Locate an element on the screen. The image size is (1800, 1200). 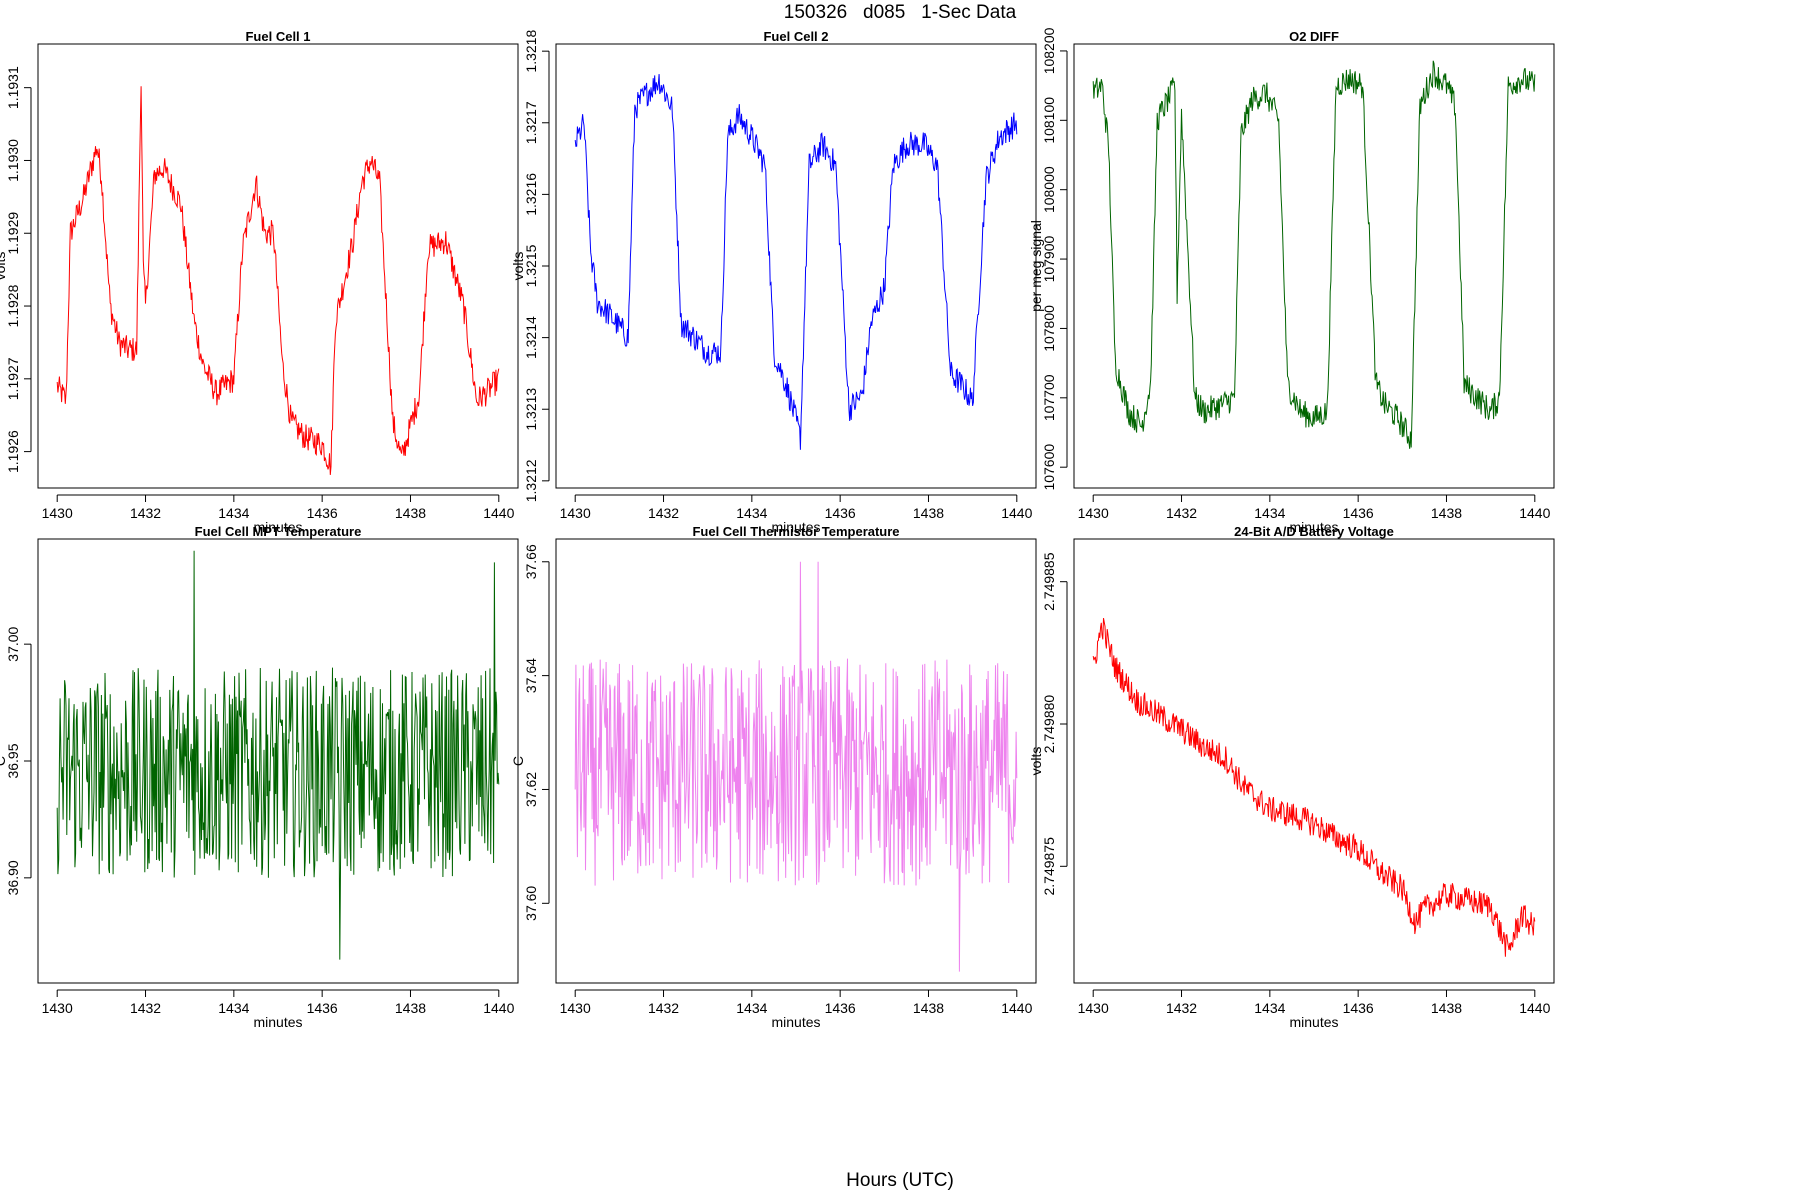
y-tick-label: 1.3217 is located at coordinates (531, 122).